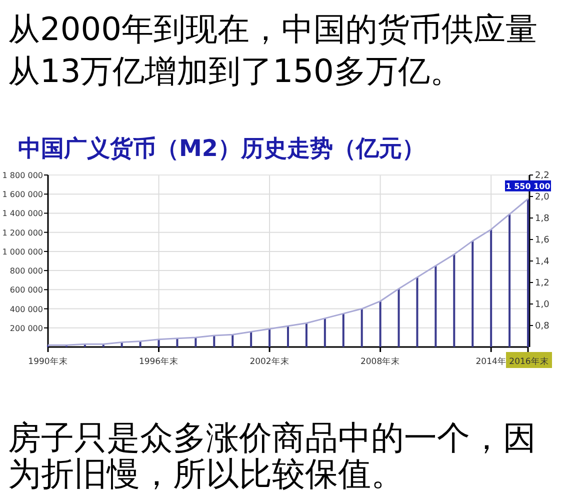 This screenshot has height=491, width=567. Describe the element at coordinates (542, 176) in the screenshot. I see `y2-tick-label: 2,2` at that location.